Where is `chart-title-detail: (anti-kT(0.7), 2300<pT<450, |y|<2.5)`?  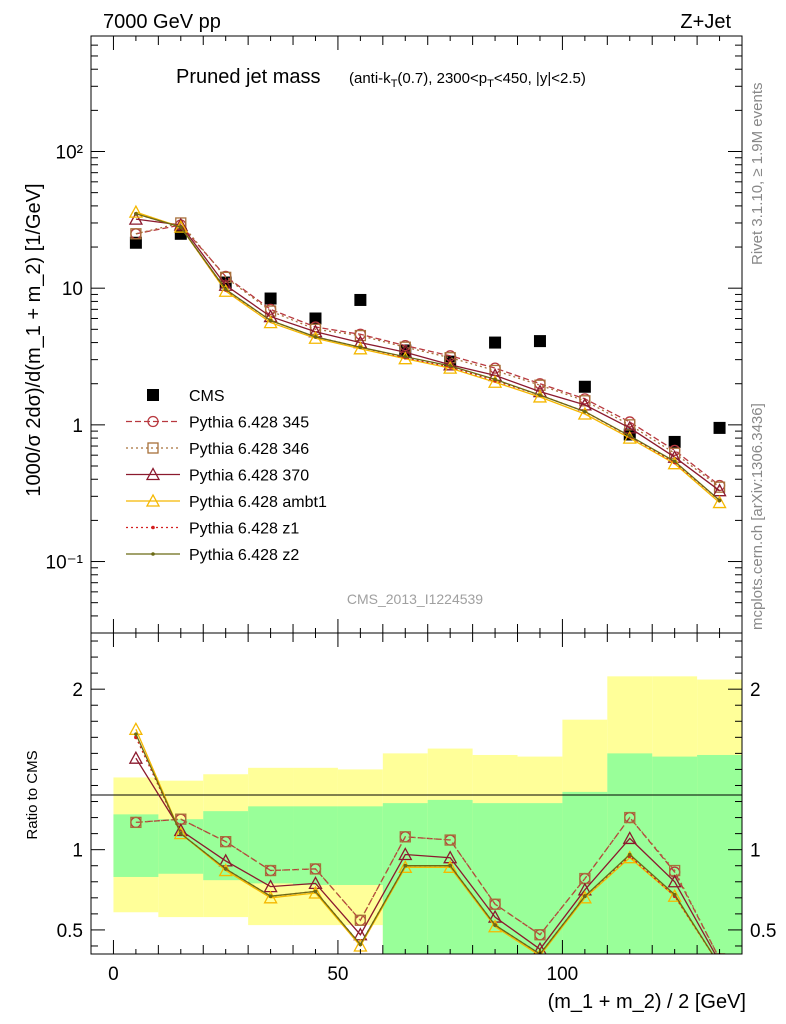 chart-title-detail: (anti-kT(0.7), 2300<pT<450, |y|<2.5) is located at coordinates (467, 80).